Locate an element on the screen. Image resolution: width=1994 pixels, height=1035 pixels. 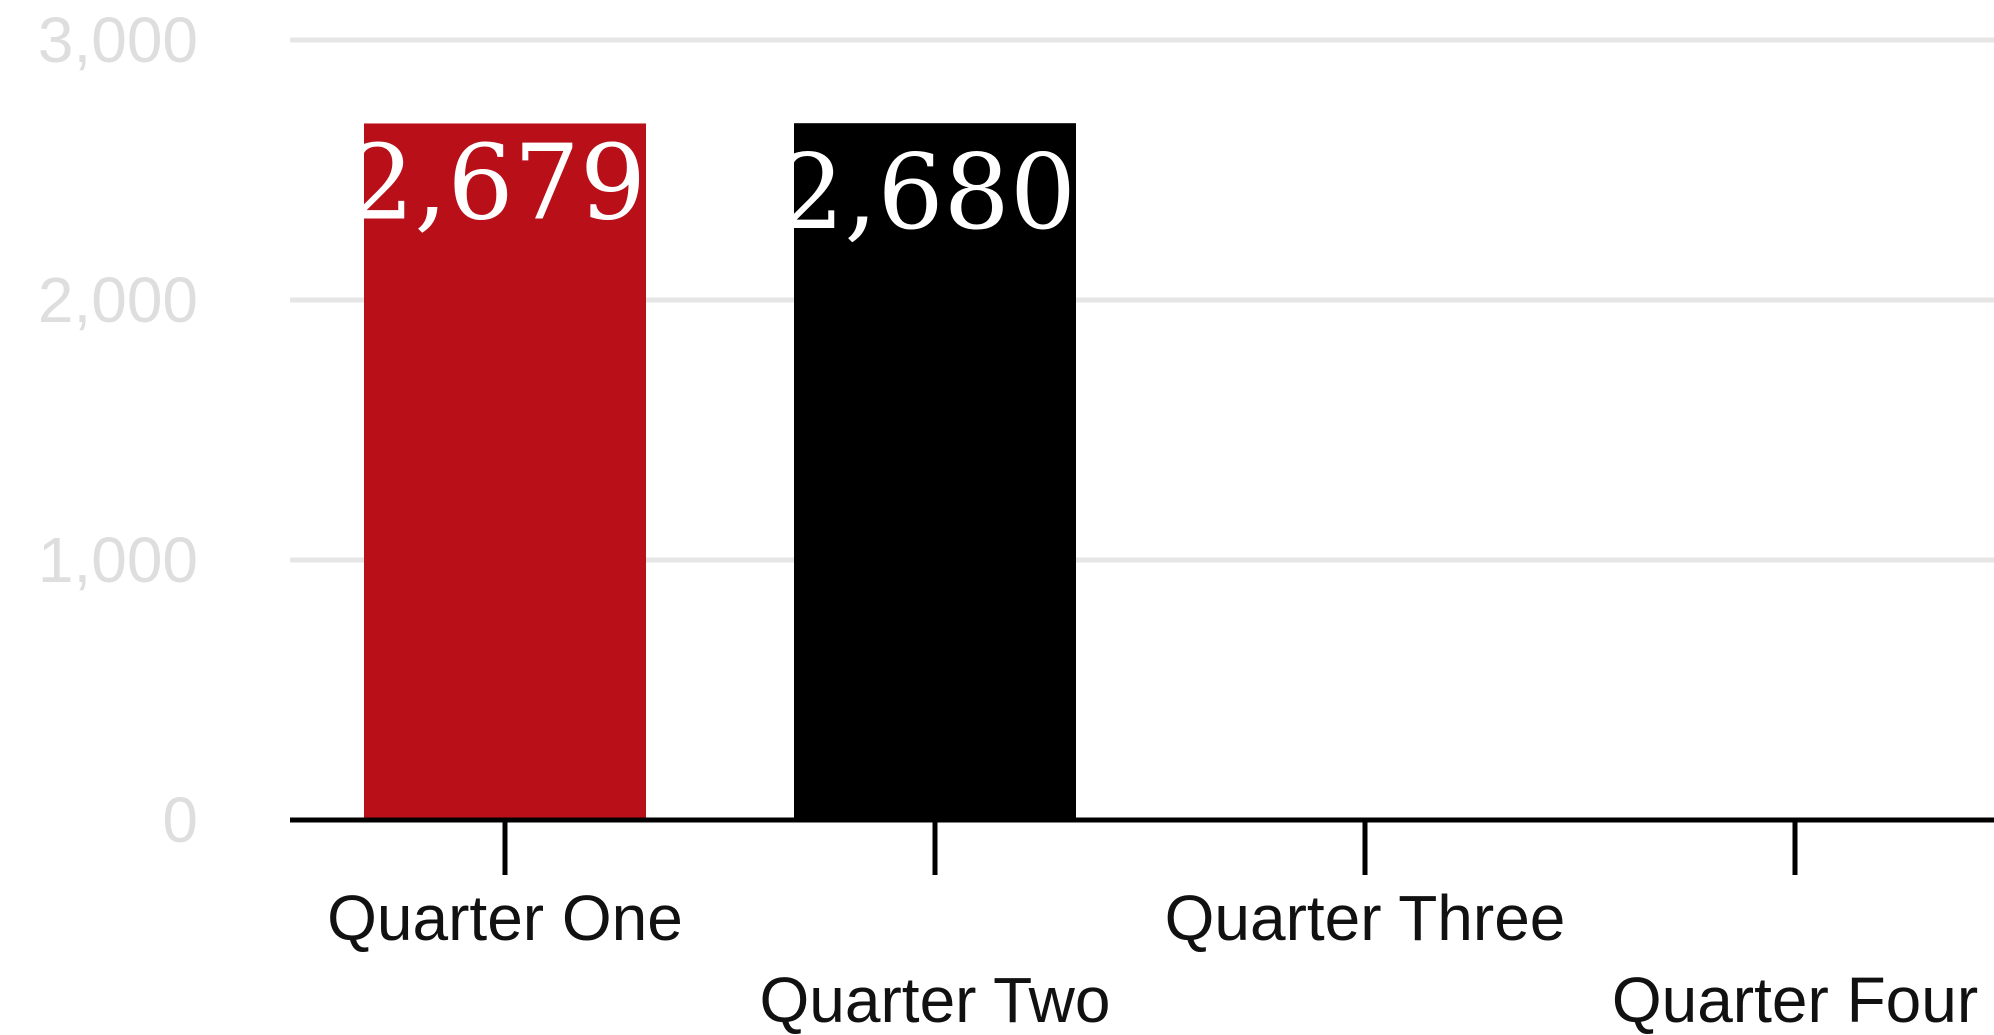
x-axis-ticks is located at coordinates (1150, 847).